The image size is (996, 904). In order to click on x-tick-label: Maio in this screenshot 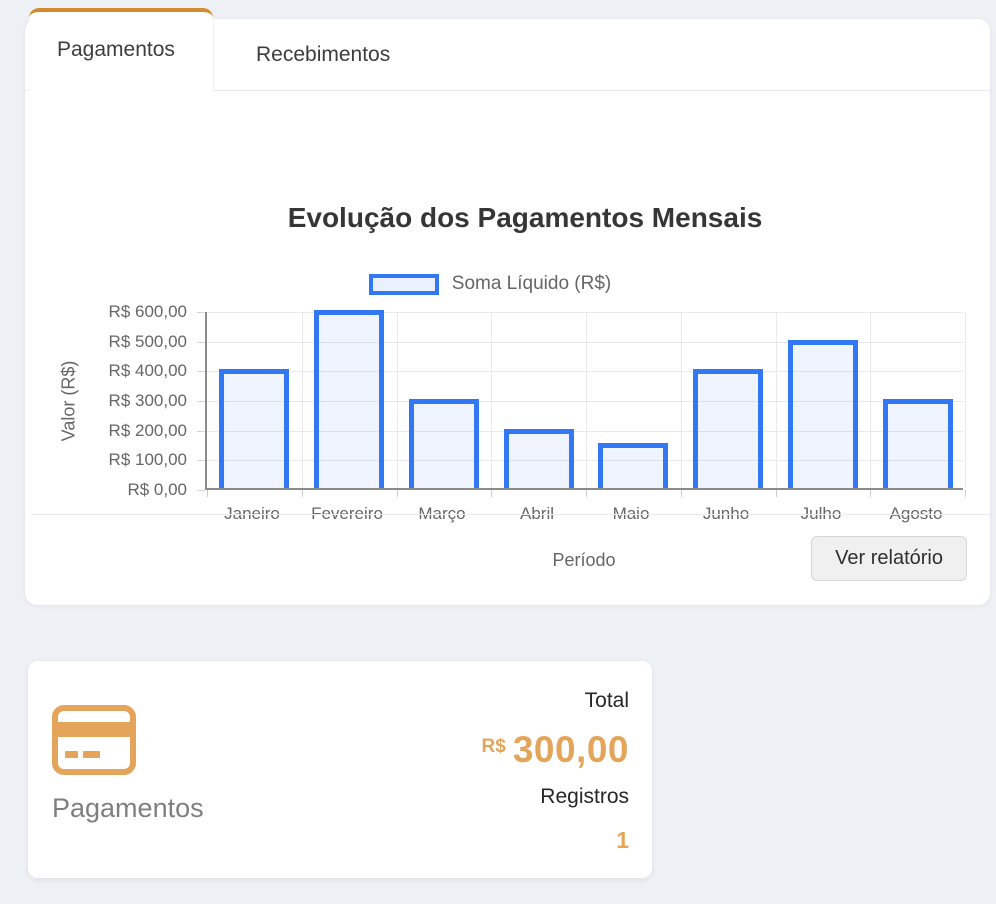, I will do `click(631, 513)`.